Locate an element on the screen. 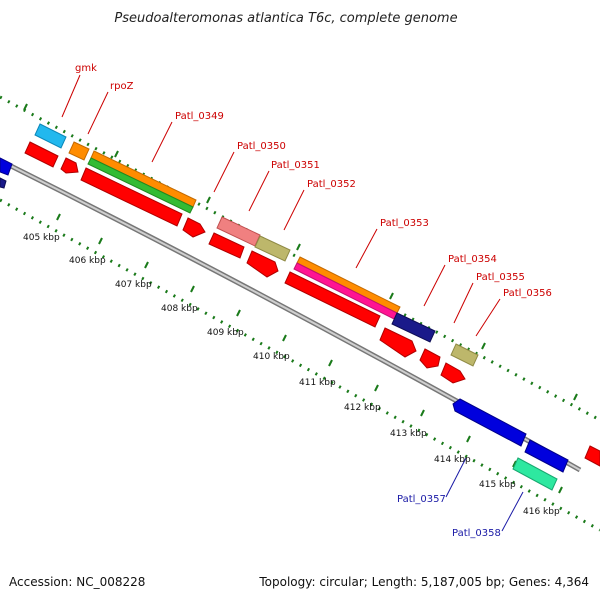 Image resolution: width=600 pixels, height=600 pixels. label-patl-0357: Patl_0357 is located at coordinates (421, 499).